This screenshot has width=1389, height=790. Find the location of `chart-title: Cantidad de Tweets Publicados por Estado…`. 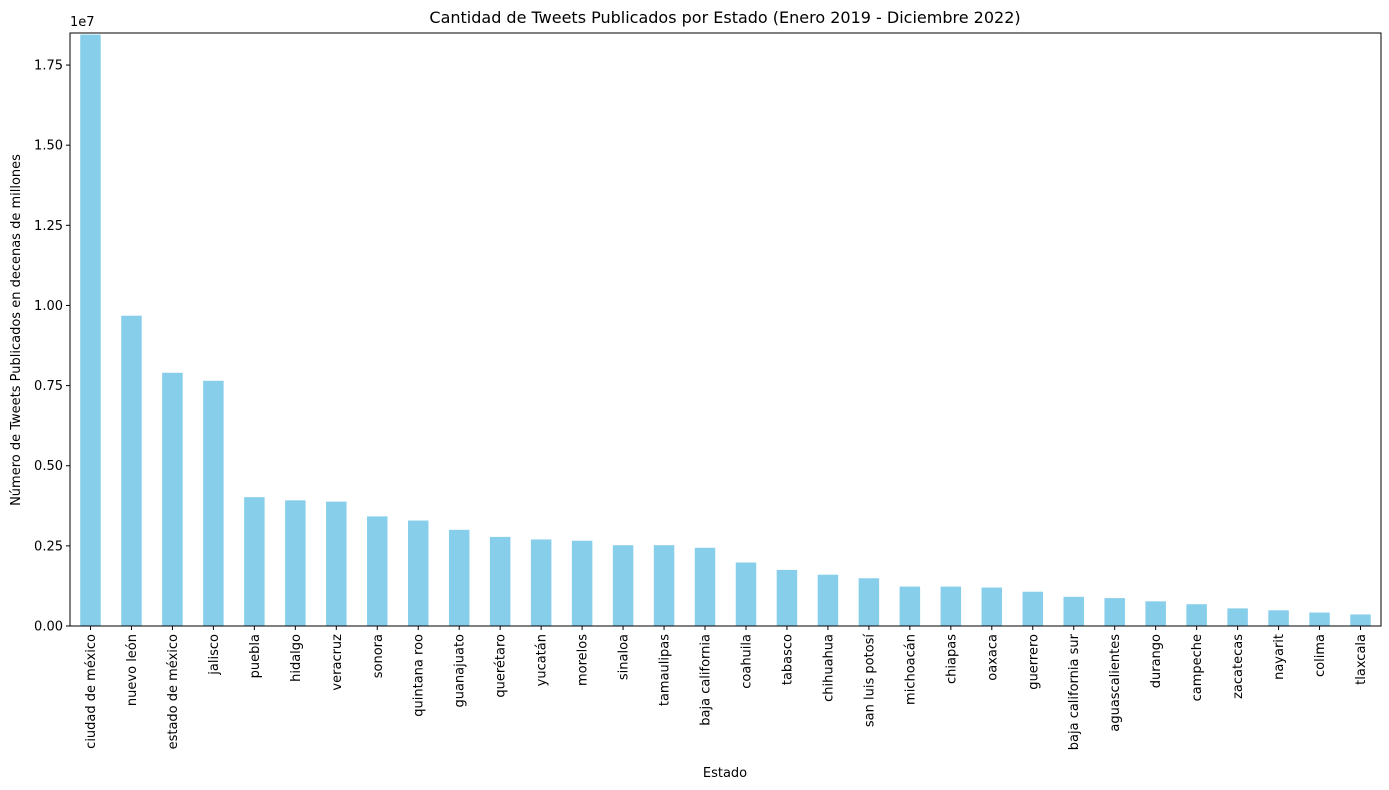

chart-title: Cantidad de Tweets Publicados por Estado… is located at coordinates (724, 17).